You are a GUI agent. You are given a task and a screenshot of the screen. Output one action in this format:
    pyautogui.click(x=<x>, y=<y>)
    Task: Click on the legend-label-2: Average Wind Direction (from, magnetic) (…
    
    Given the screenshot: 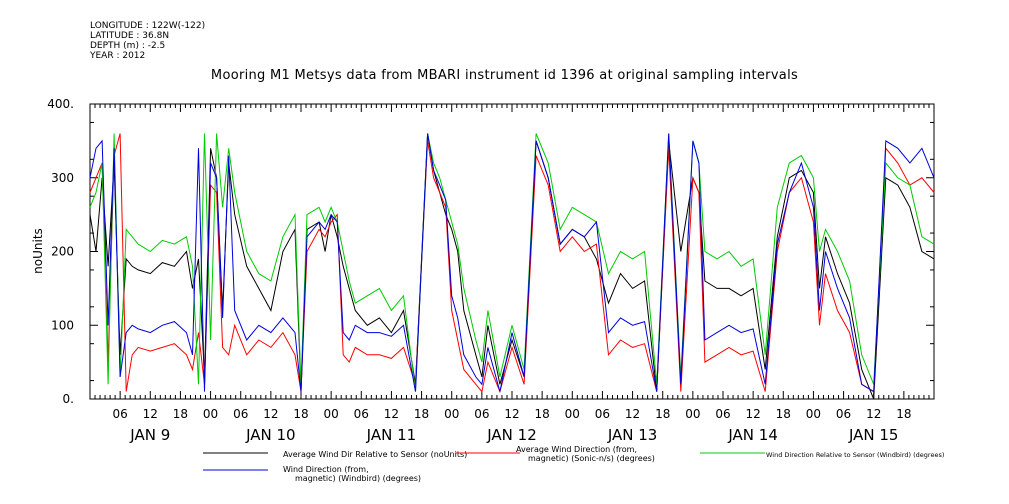 What is the action you would take?
    pyautogui.click(x=585, y=454)
    